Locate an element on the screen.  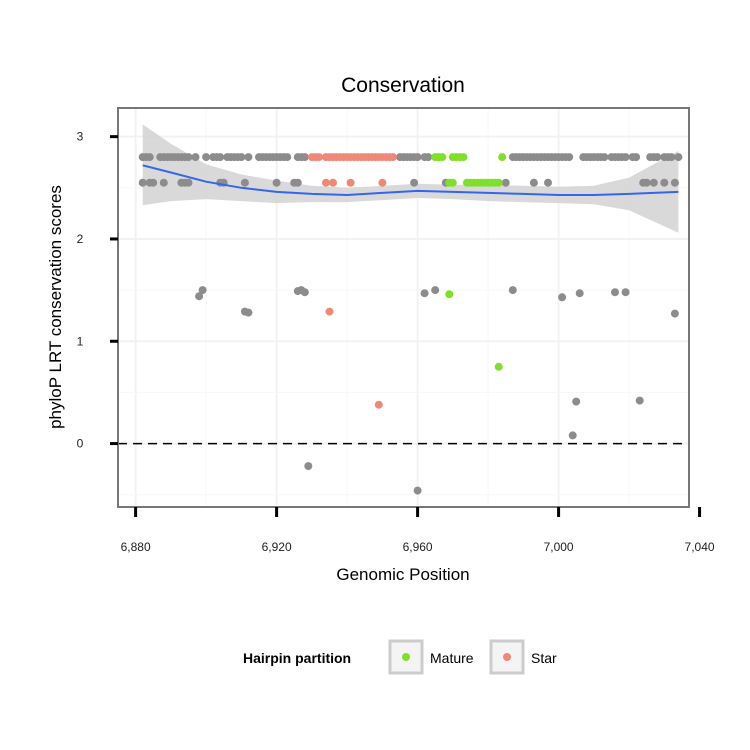
x-axis: 6,880 6,920 6,960 7,000 7,040 is located at coordinates (418, 530).